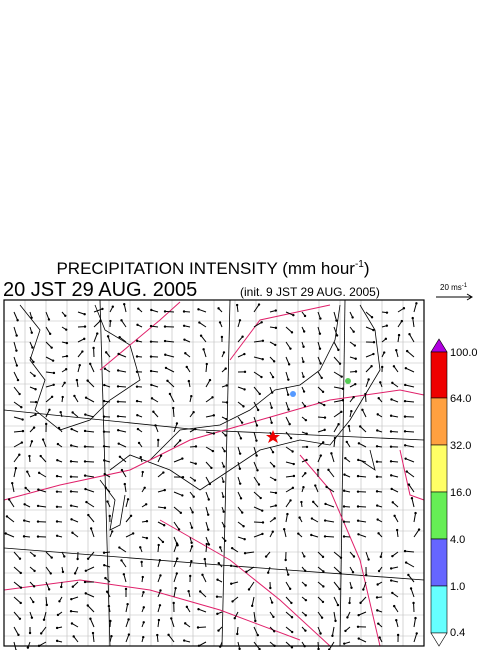 This screenshot has height=655, width=500. Describe the element at coordinates (439, 492) in the screenshot. I see `colorbar` at that location.